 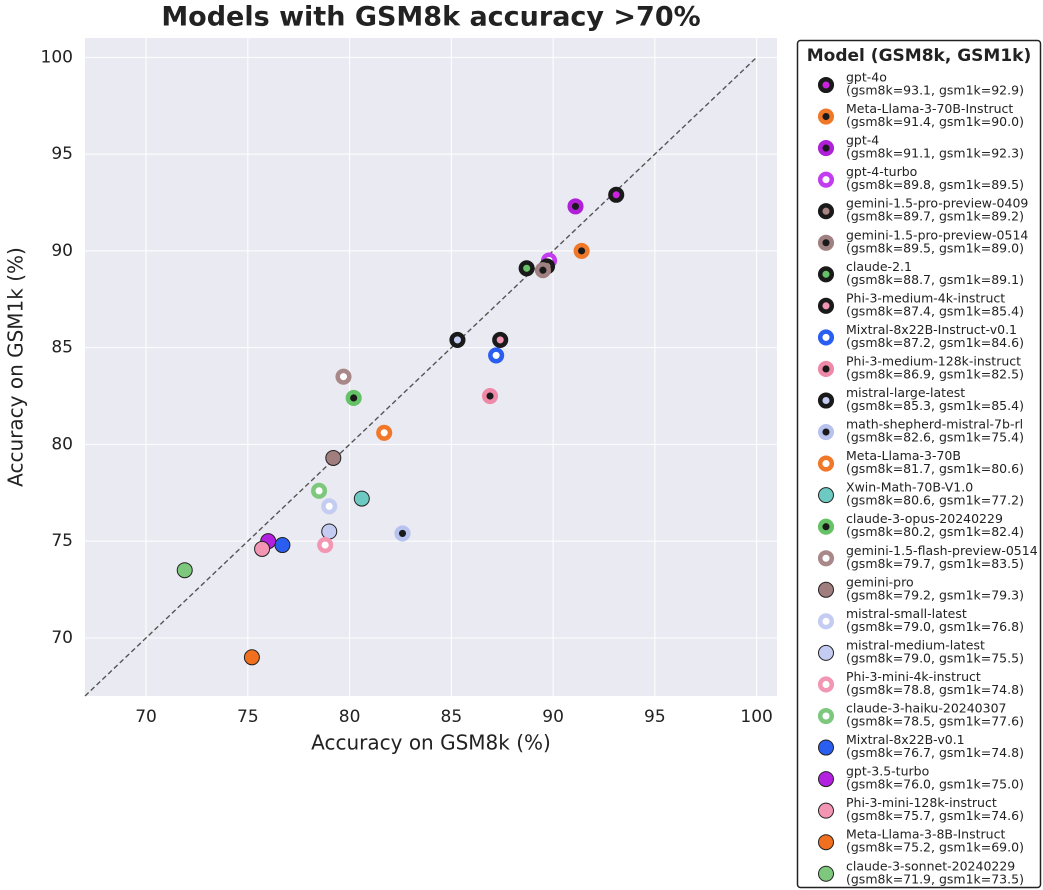 What do you see at coordinates (430, 17) in the screenshot?
I see `chart-title: Models with GSM8k accuracy >70%` at bounding box center [430, 17].